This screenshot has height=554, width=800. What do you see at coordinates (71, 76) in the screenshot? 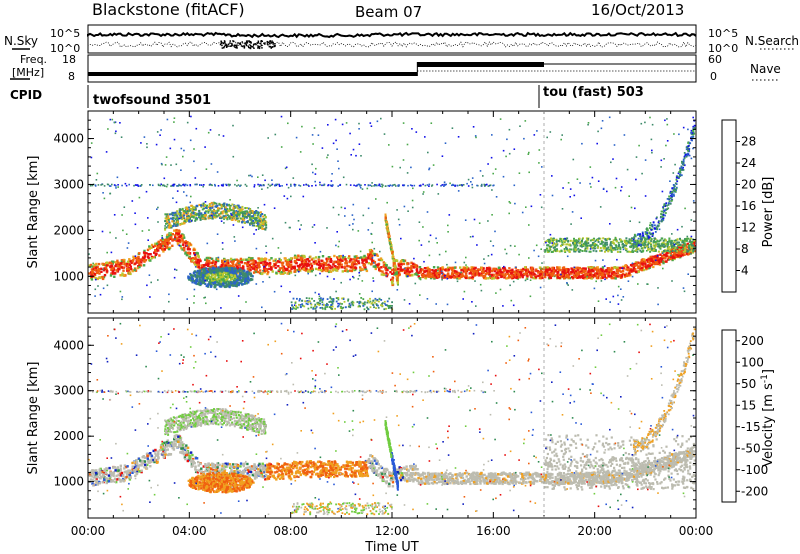
I see `freq-tick-bottom: 8` at bounding box center [71, 76].